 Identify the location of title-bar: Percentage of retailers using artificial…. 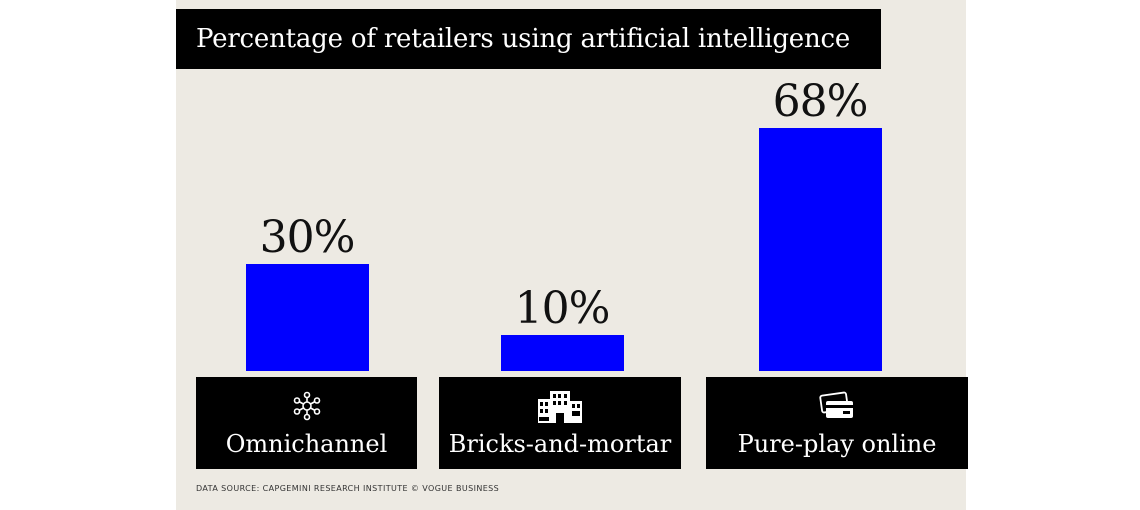
(528, 39).